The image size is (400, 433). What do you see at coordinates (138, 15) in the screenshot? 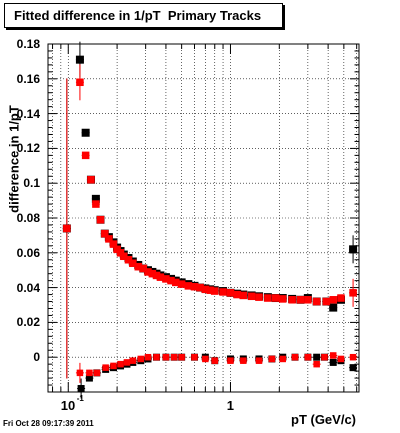
I see `chart-title: Fitted difference in 1/pT Primary Tracks` at bounding box center [138, 15].